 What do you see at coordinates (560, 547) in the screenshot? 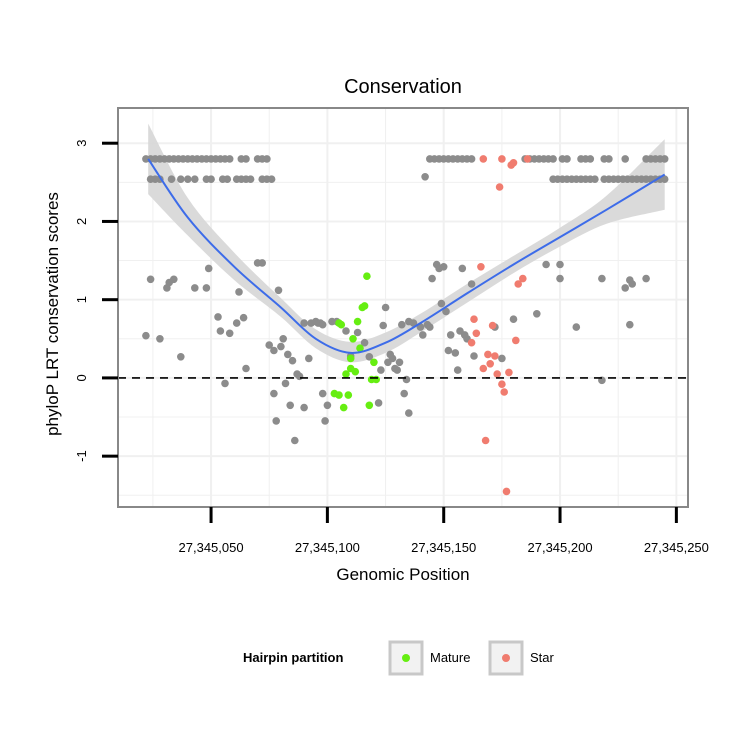
I see `x-tick-label: 27,345,200` at bounding box center [560, 547].